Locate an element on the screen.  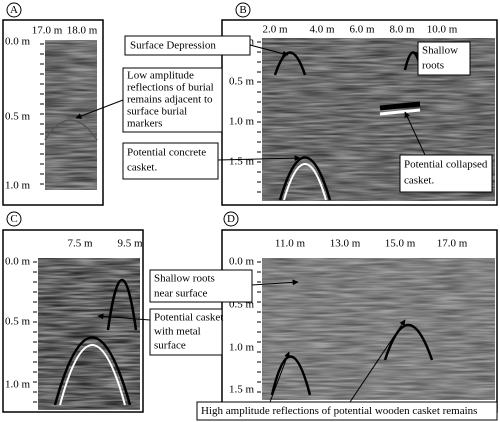
x-tick-label: 4.0 m is located at coordinates (322, 30).